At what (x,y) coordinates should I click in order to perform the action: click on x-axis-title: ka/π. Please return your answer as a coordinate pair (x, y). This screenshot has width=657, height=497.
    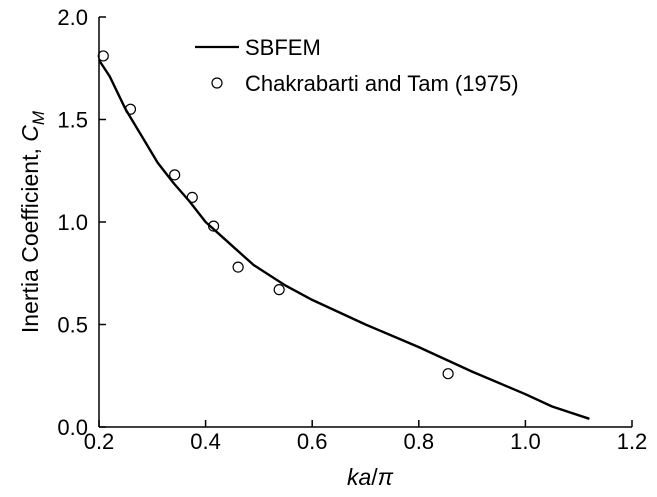
    Looking at the image, I should click on (370, 477).